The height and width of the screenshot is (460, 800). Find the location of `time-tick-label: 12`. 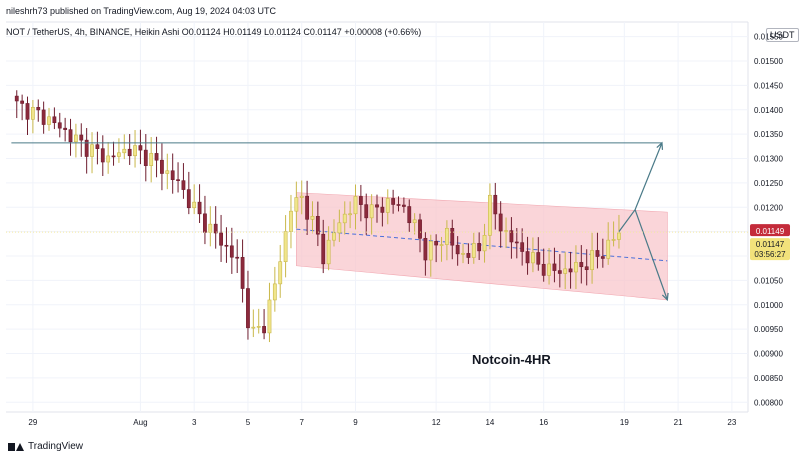

time-tick-label: 12 is located at coordinates (436, 422).